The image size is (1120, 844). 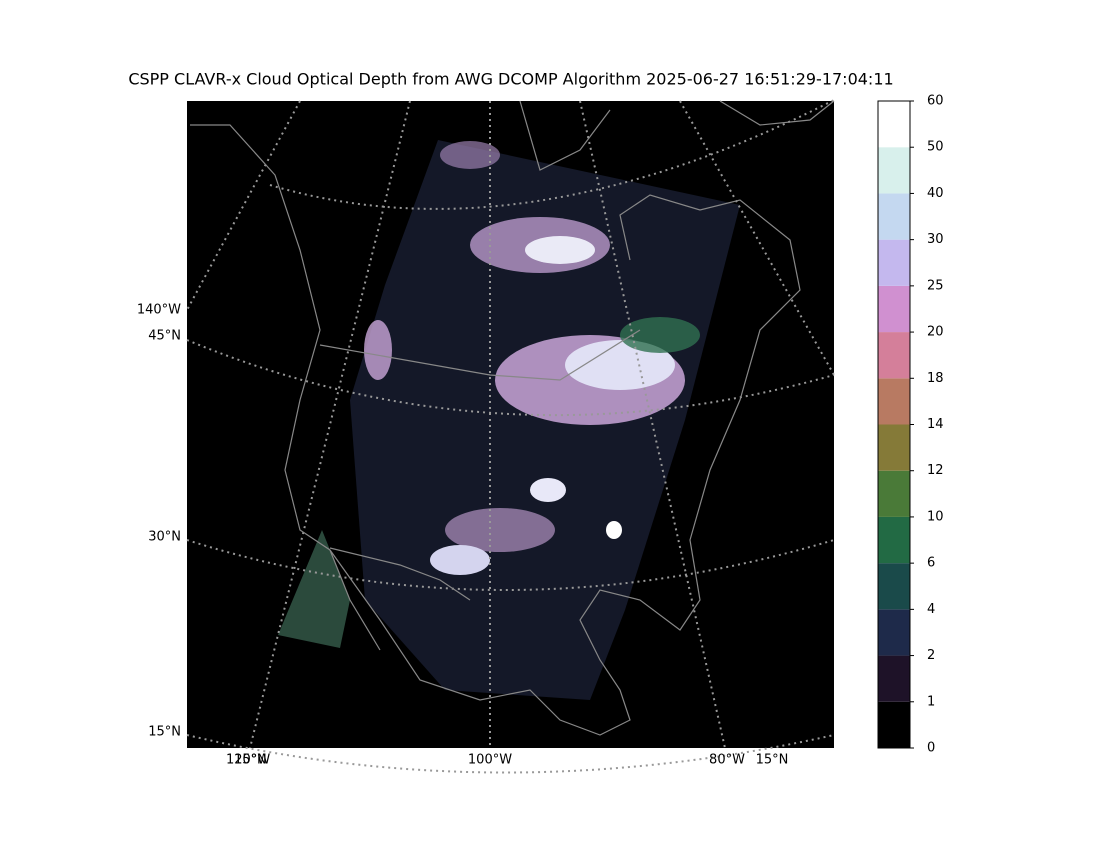 I want to click on graticule-label: 120°W, so click(x=248, y=760).